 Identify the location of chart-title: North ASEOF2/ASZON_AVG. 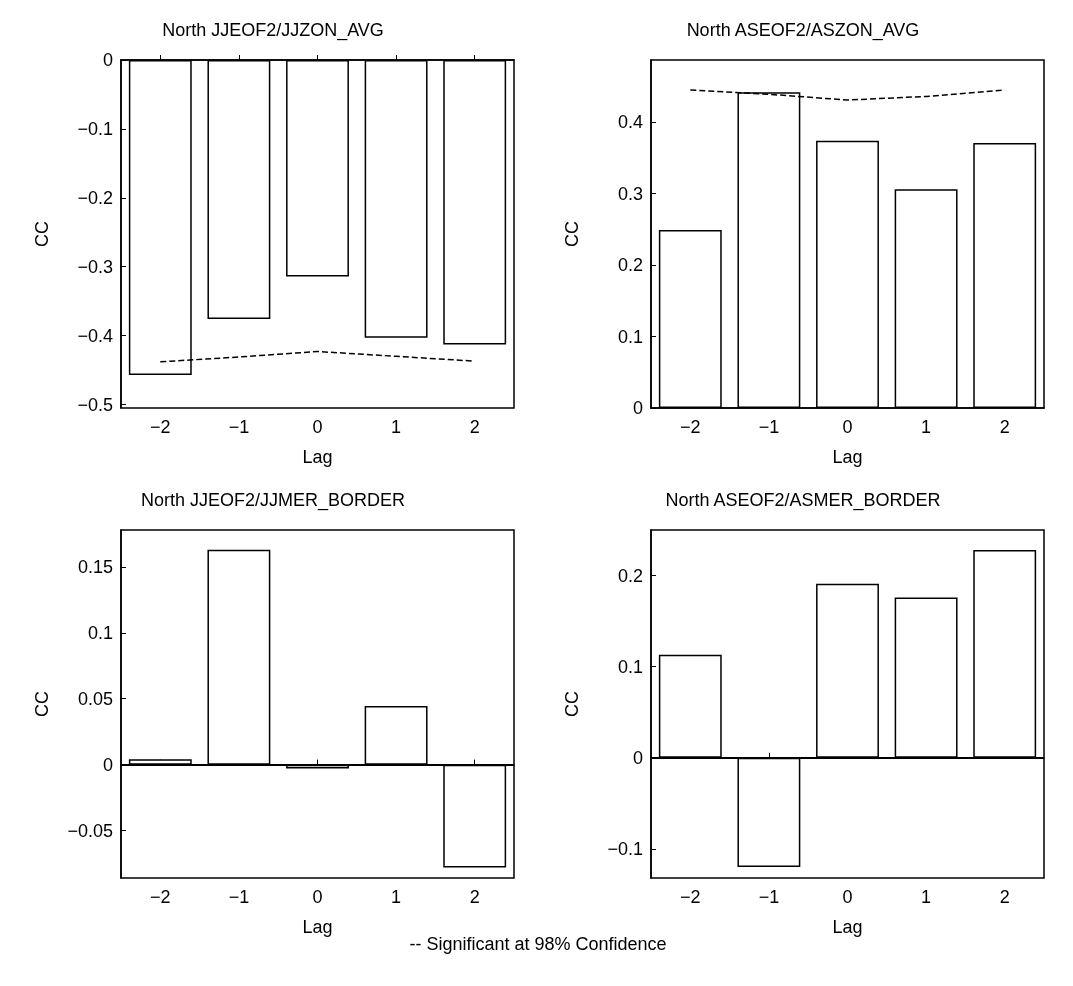
(803, 30).